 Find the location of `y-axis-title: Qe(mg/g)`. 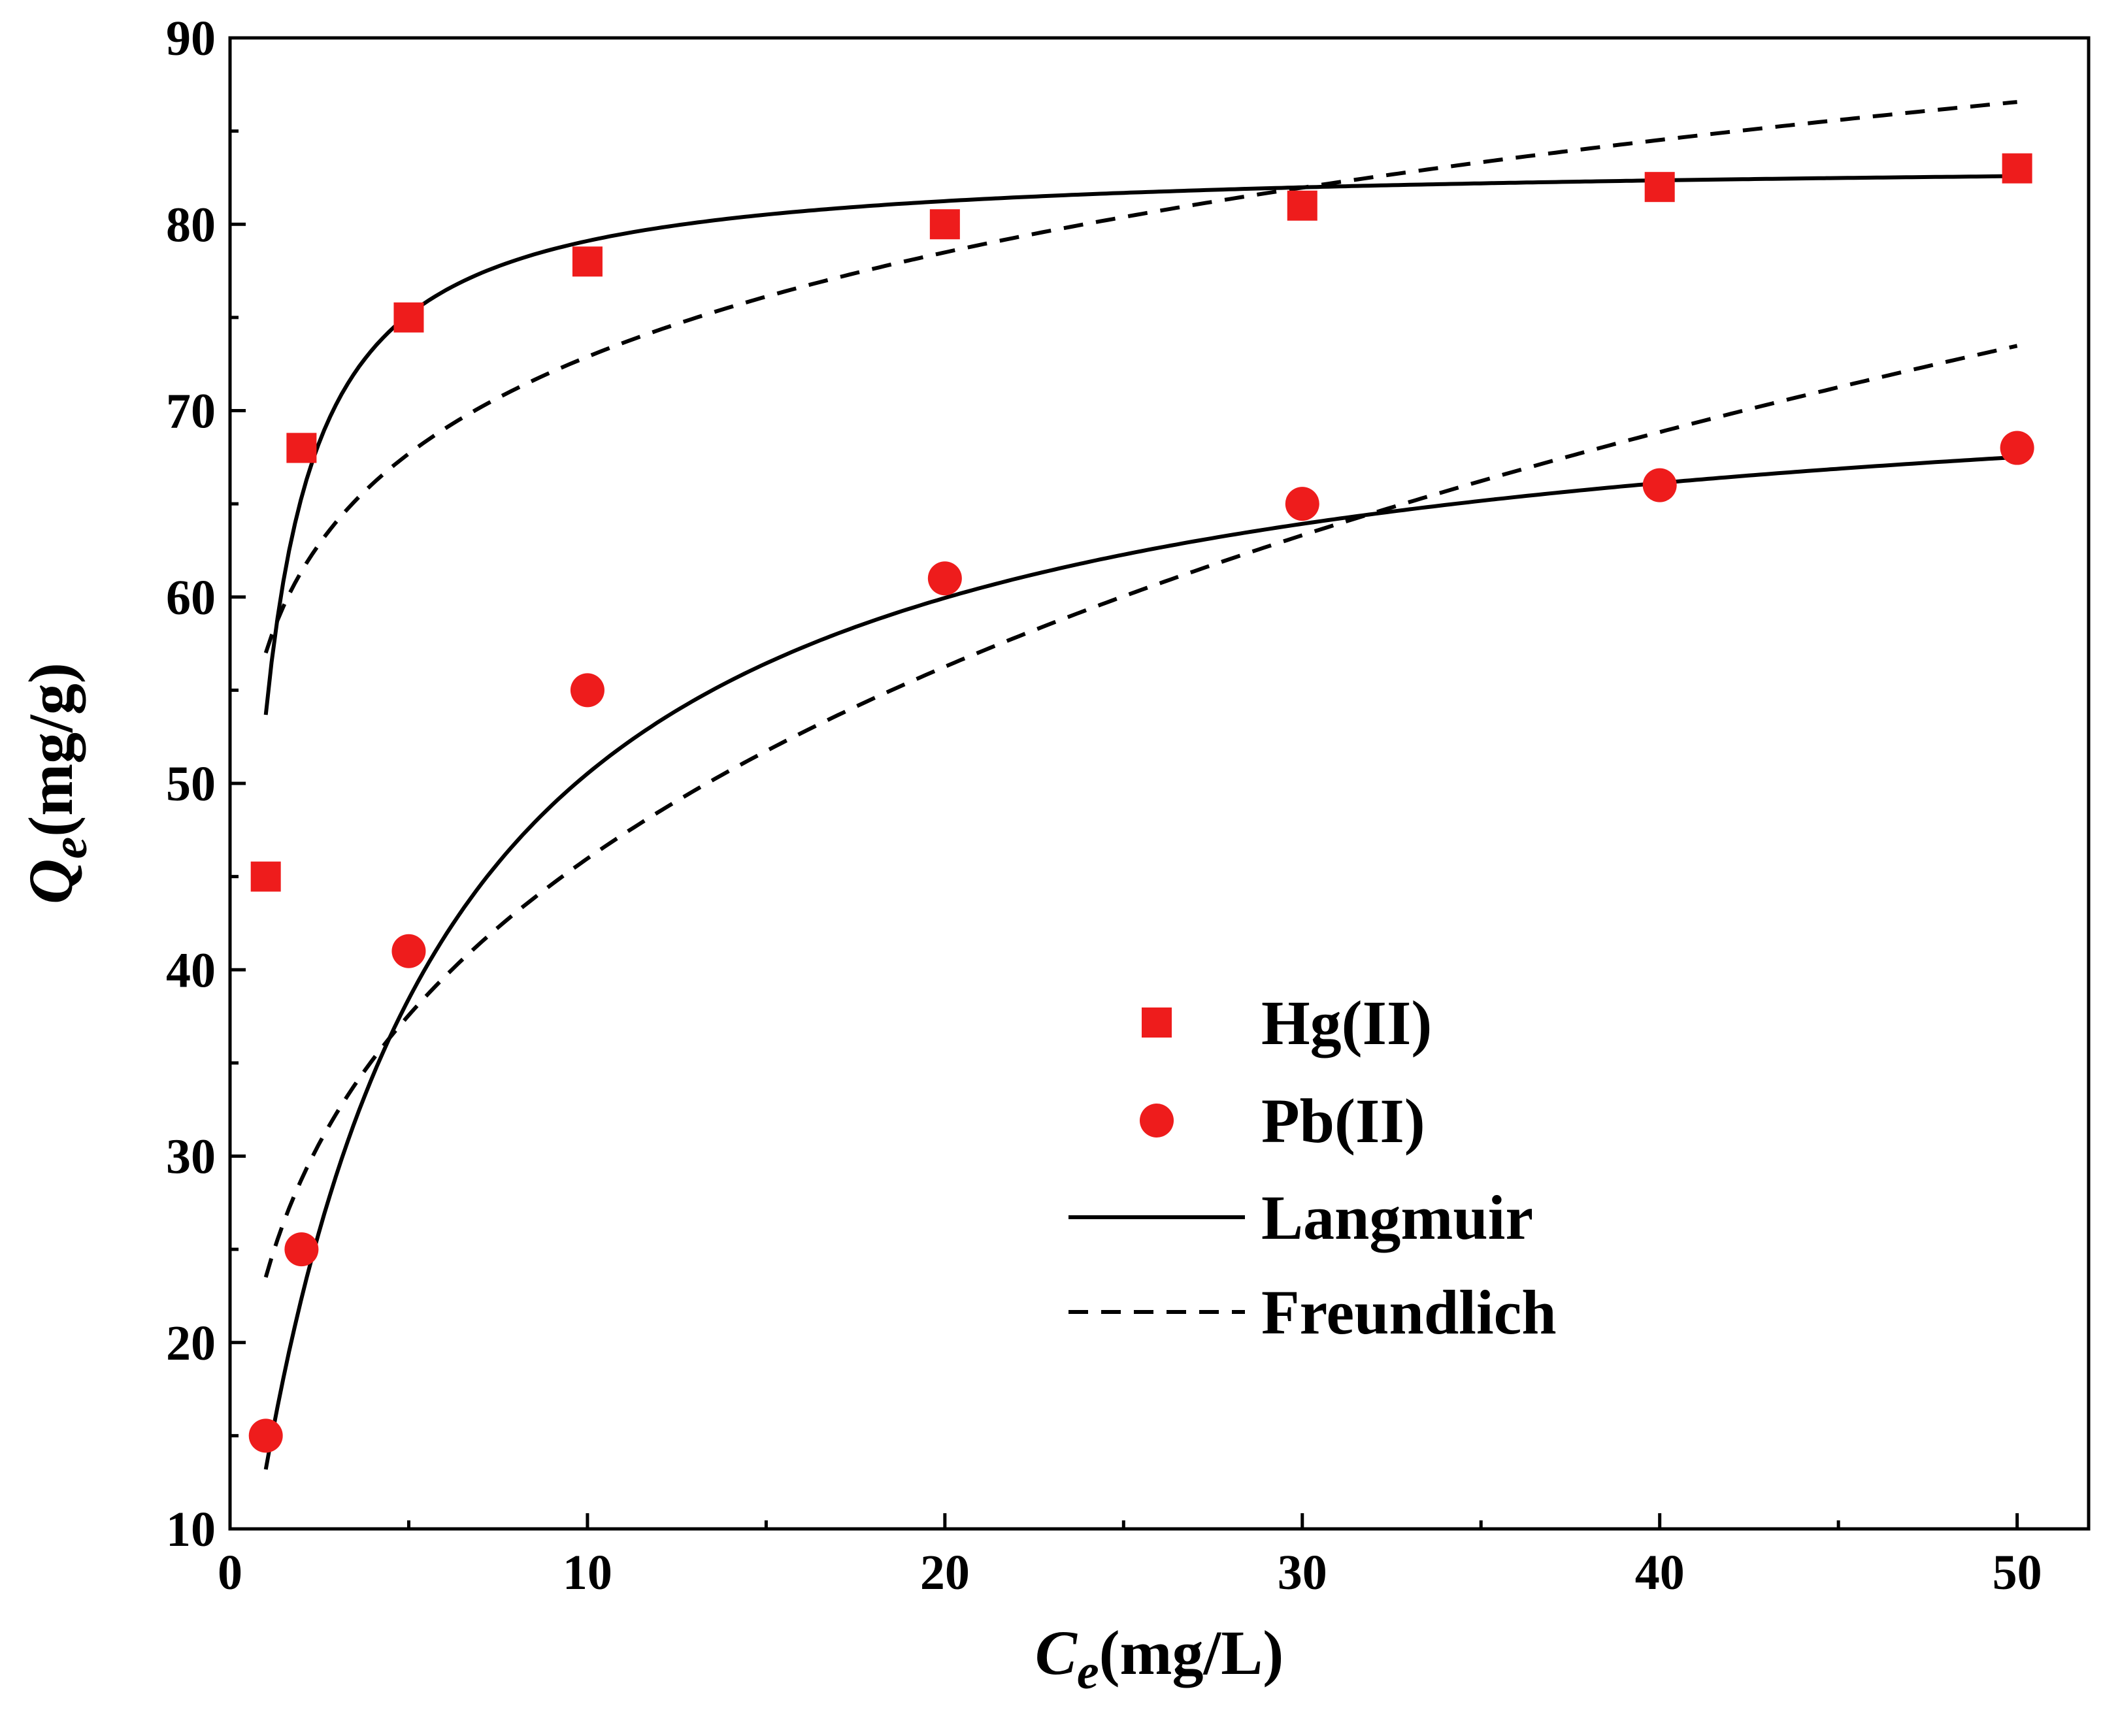

y-axis-title: Qe(mg/g) is located at coordinates (56, 783).